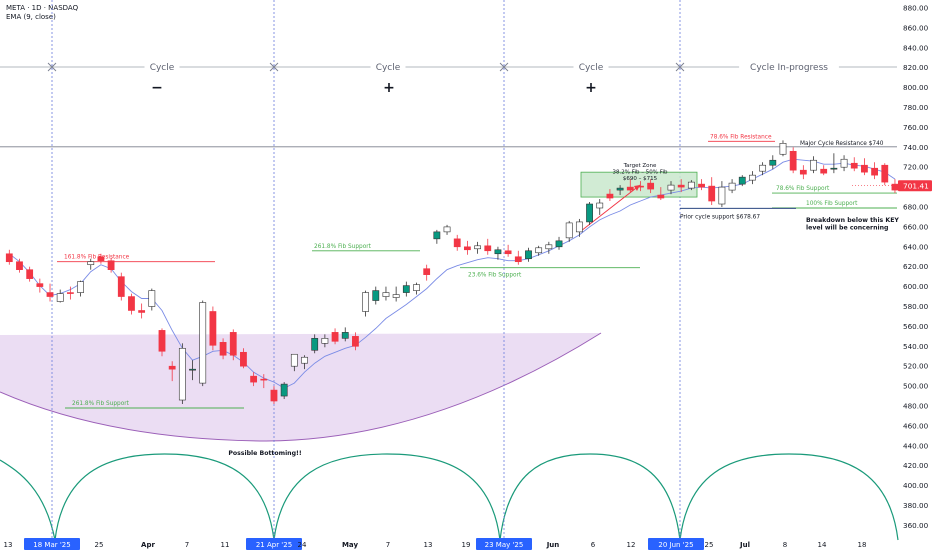 The image size is (932, 550). What do you see at coordinates (916, 406) in the screenshot?
I see `y-tick-label: 480.00` at bounding box center [916, 406].